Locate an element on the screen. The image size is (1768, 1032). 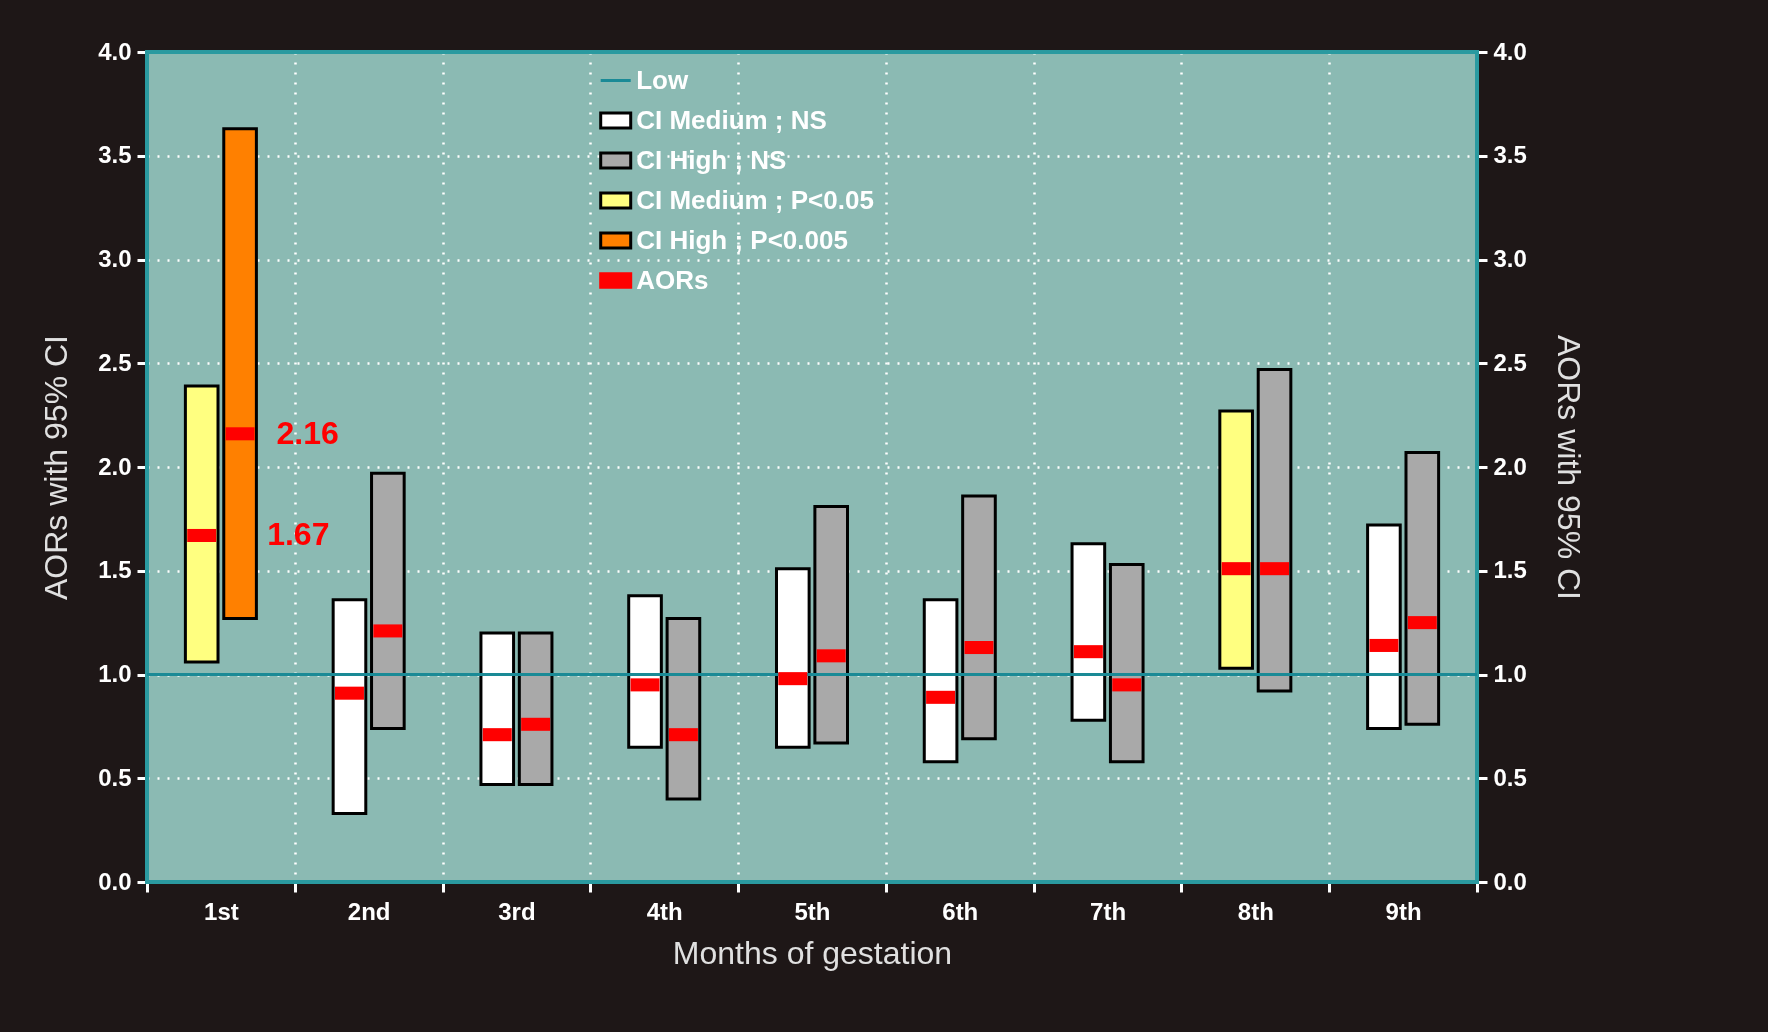
y-tick-label: 3.5 is located at coordinates (115, 155).